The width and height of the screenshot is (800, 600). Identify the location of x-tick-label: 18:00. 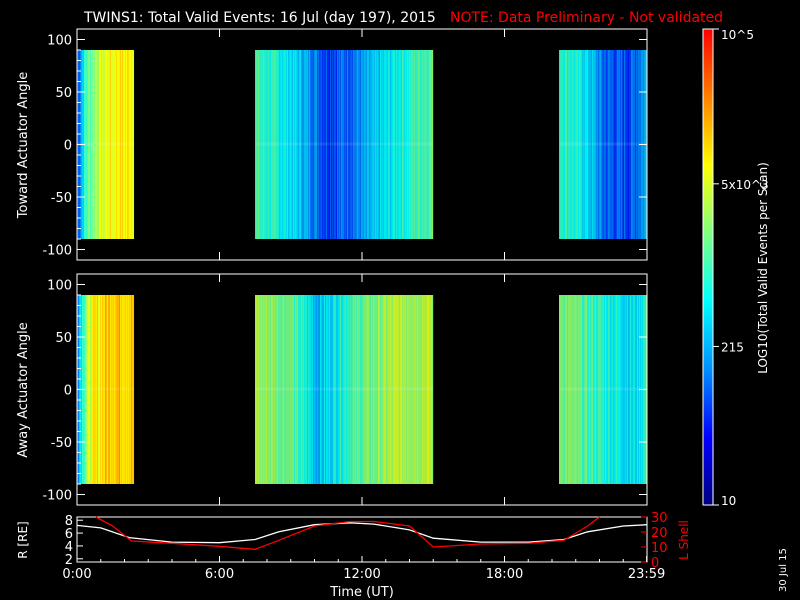
(504, 574).